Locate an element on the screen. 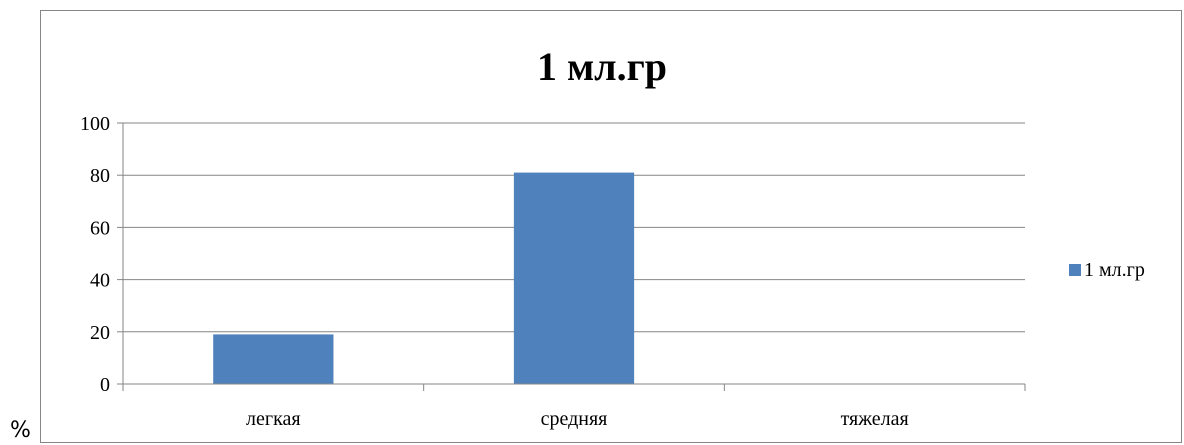  legend-swatch is located at coordinates (1075, 270).